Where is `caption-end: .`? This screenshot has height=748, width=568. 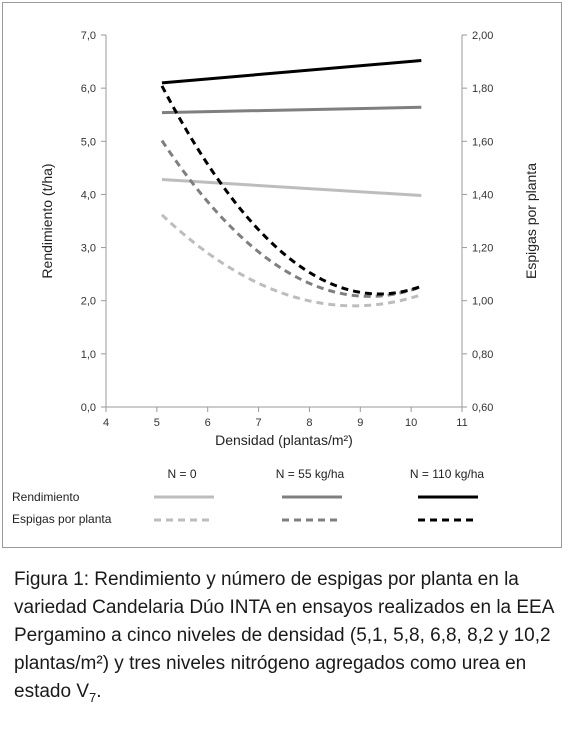
caption-end: . is located at coordinates (99, 691).